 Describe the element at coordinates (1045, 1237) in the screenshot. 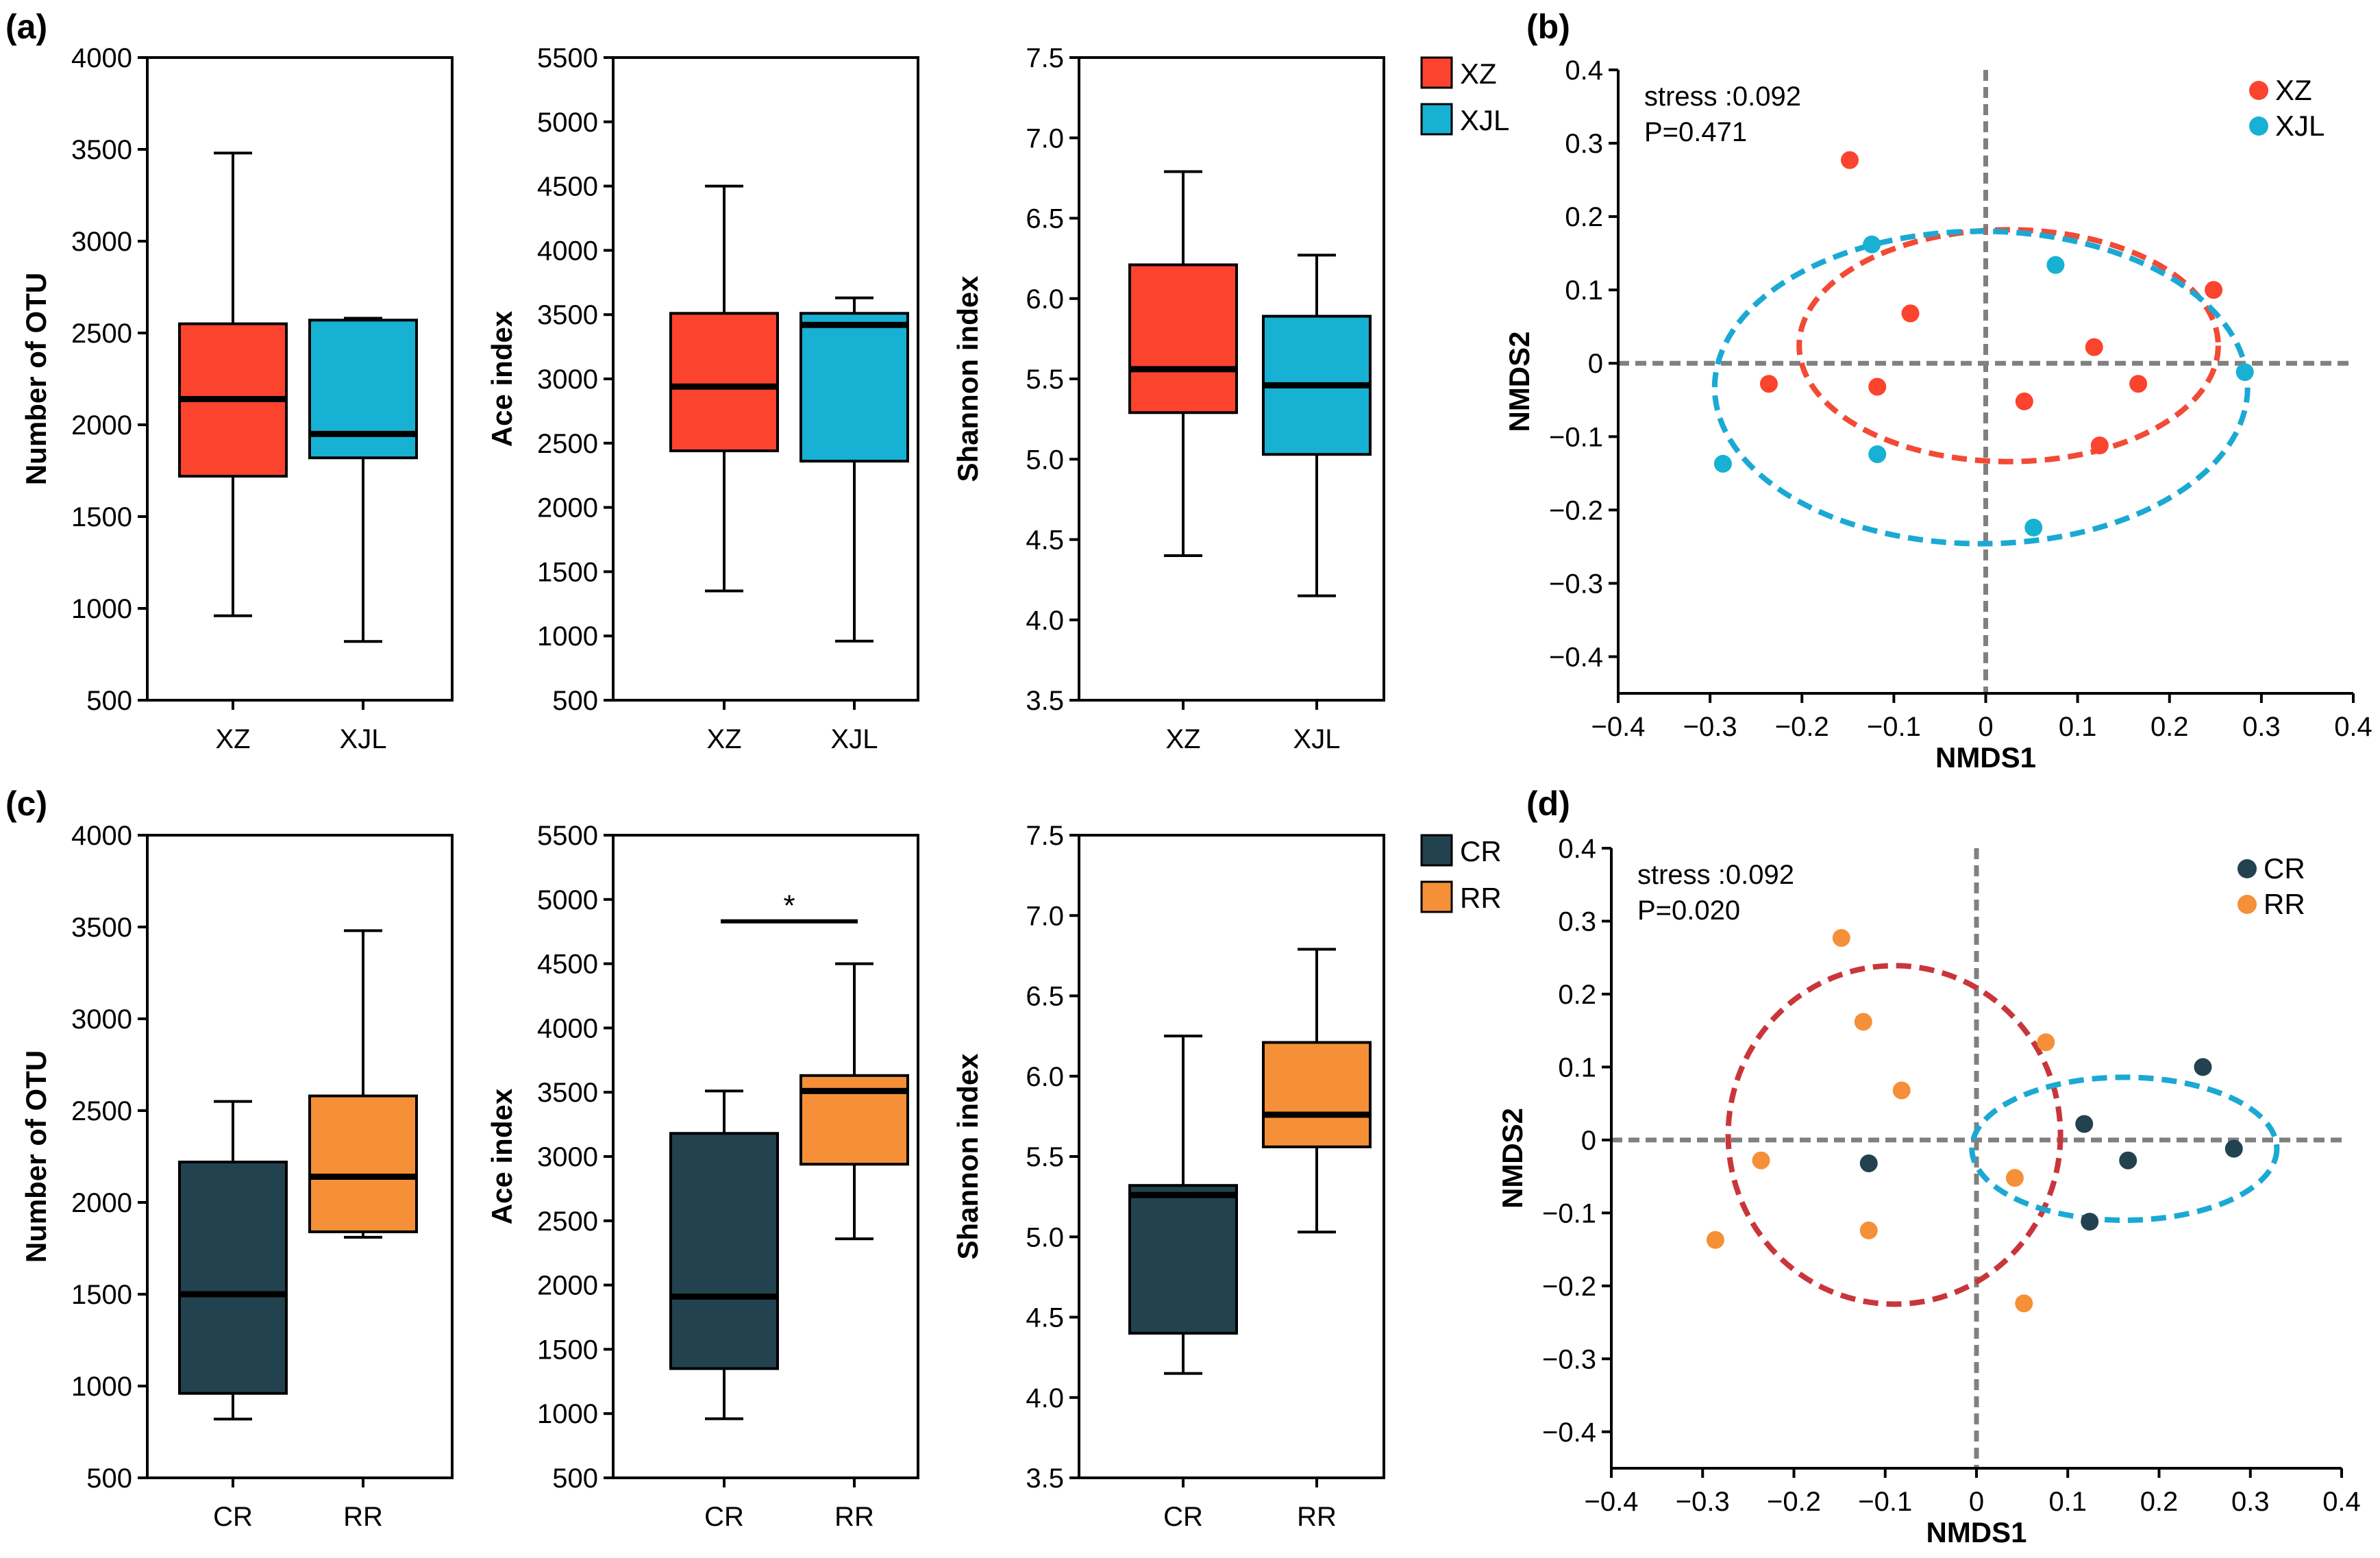

I see `y-tick-label: 5.0` at that location.